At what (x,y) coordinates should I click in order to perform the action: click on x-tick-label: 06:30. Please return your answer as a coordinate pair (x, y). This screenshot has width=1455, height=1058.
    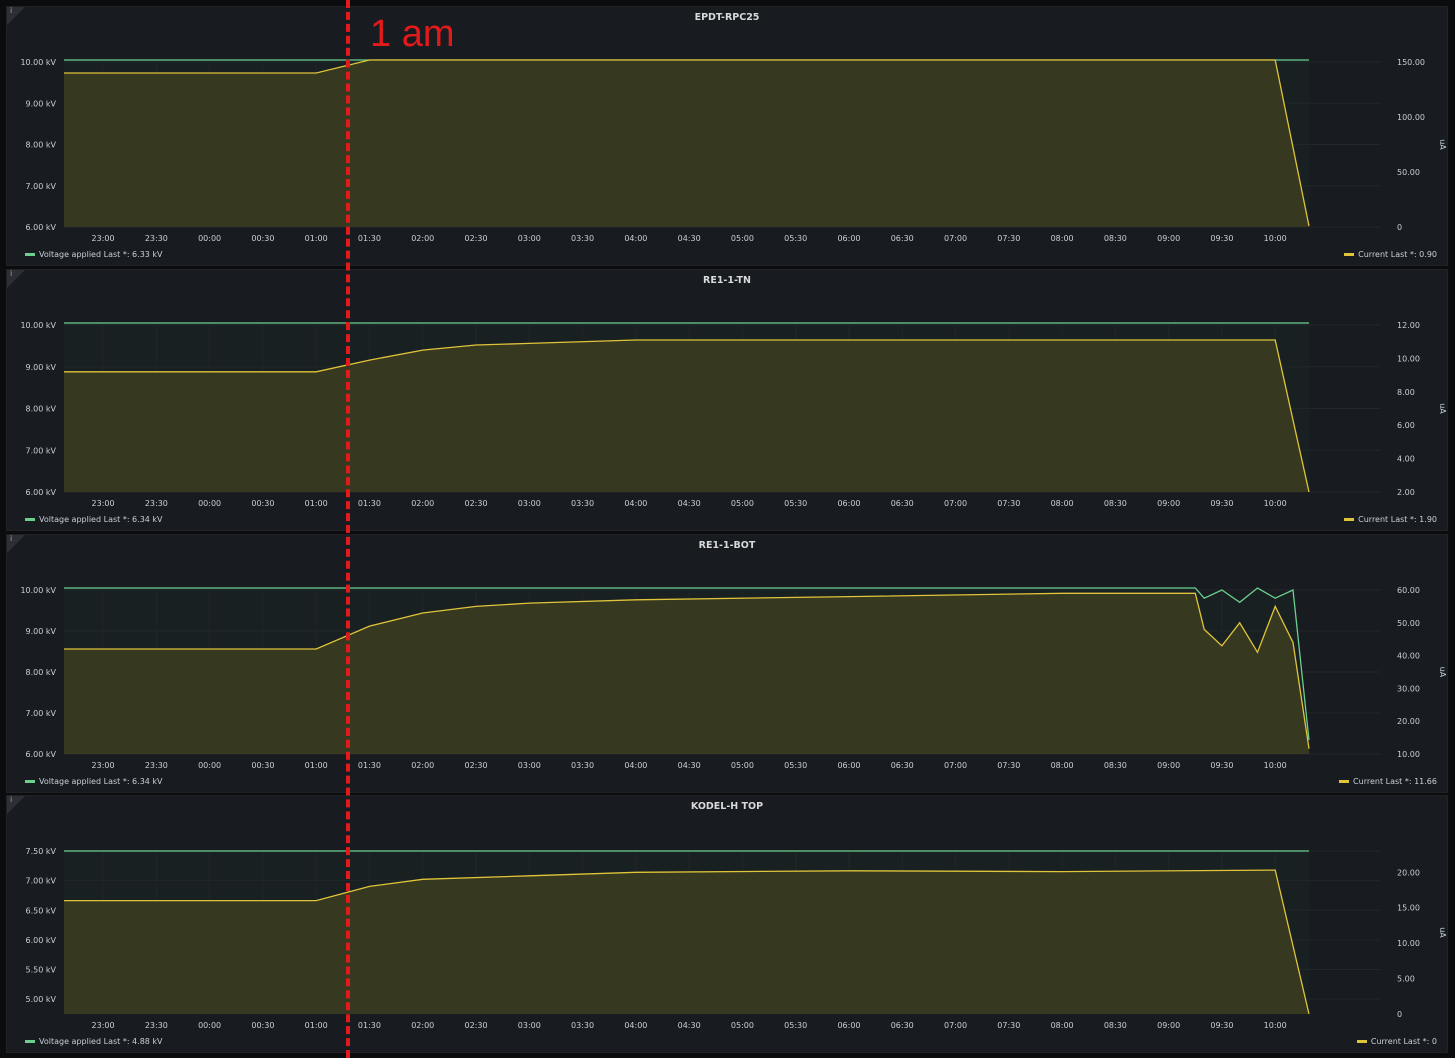
    Looking at the image, I should click on (902, 503).